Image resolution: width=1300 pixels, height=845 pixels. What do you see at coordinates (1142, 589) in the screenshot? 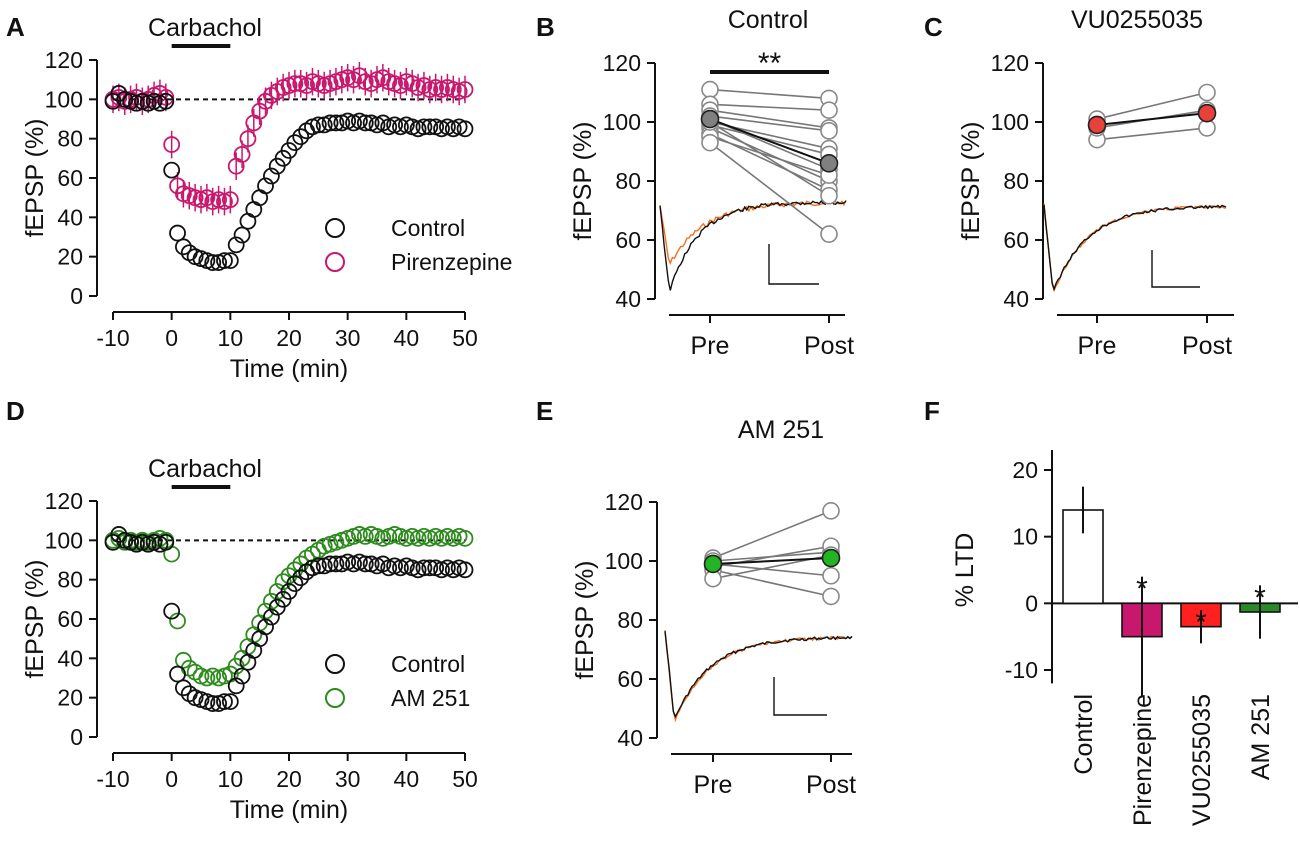
I see `significance-label: *` at bounding box center [1142, 589].